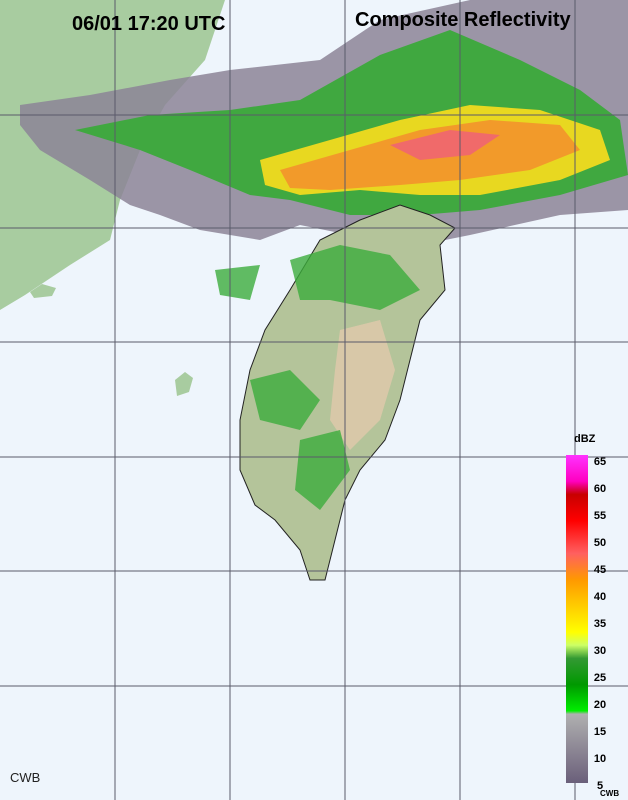 Image resolution: width=628 pixels, height=800 pixels. Describe the element at coordinates (43, 291) in the screenshot. I see `island` at that location.